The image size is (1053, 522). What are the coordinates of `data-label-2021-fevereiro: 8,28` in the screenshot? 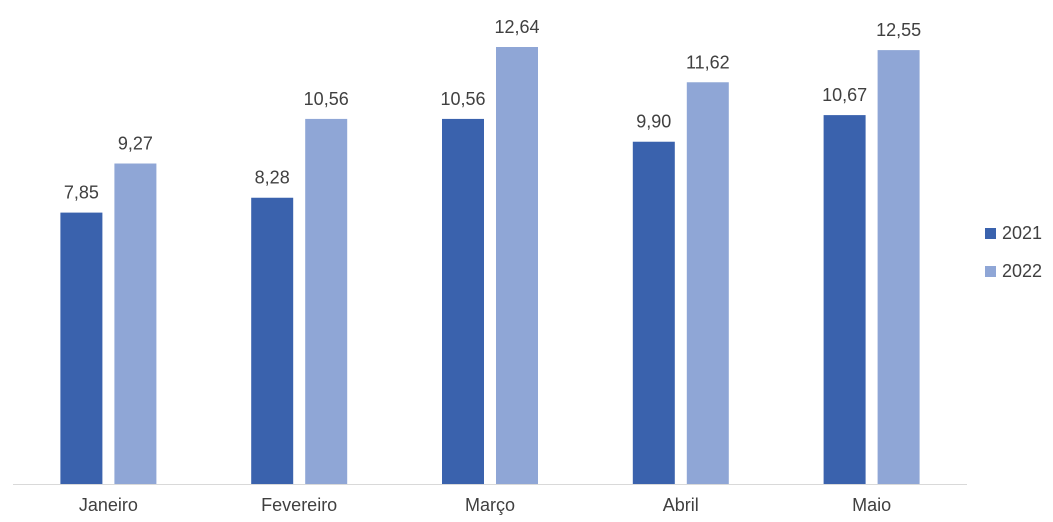 It's located at (272, 178).